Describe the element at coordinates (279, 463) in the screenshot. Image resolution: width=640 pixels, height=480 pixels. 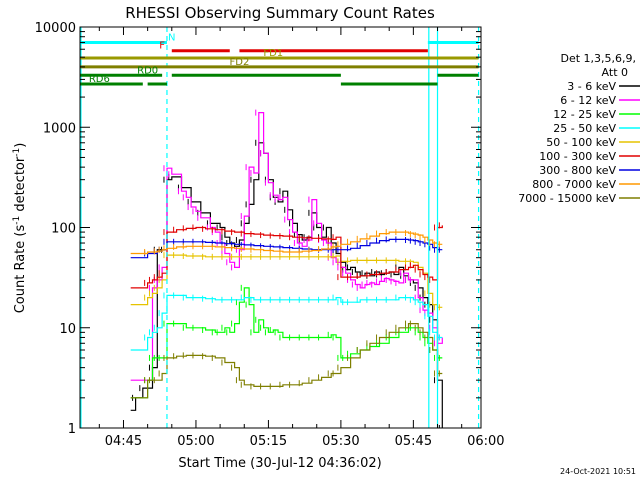
I see `x-axis-label: Start Time (30-Jul-12 04:36:02)` at that location.